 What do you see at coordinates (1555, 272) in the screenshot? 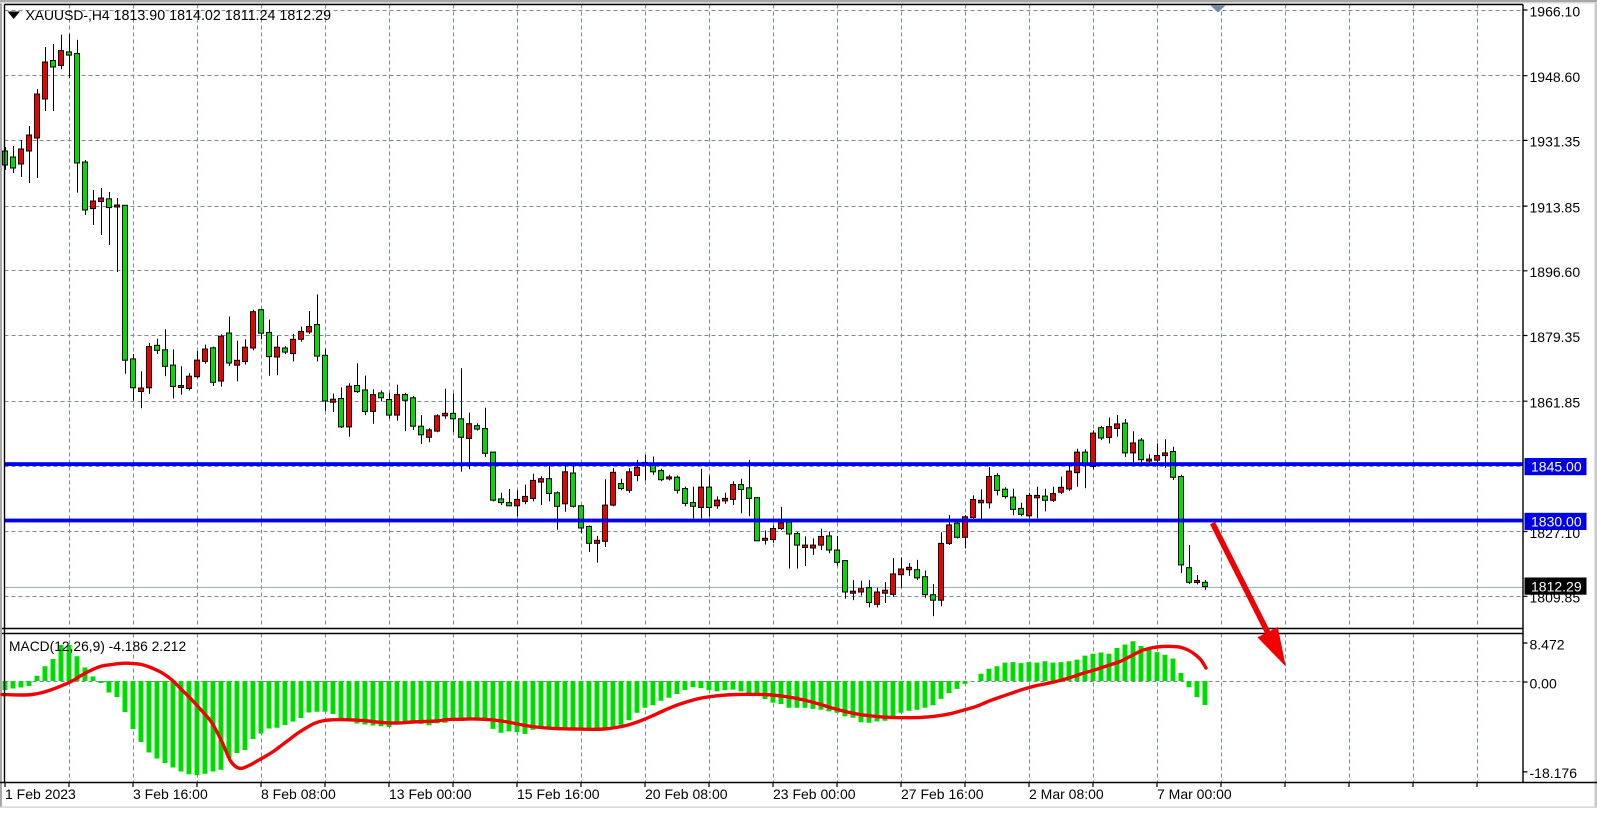
I see `svg-text: 1896.60` at bounding box center [1555, 272].